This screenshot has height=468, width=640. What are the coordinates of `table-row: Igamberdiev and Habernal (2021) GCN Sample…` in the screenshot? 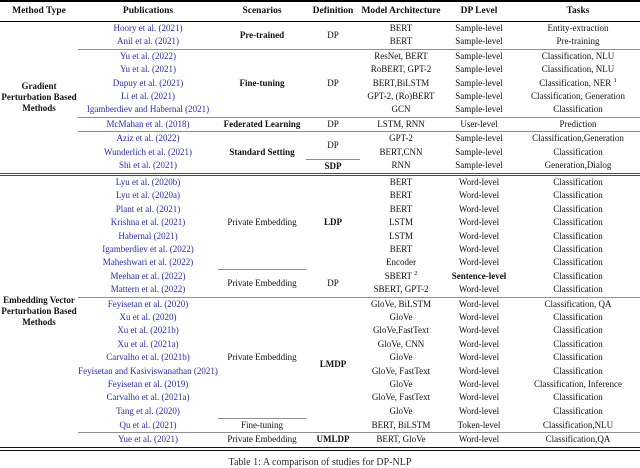 It's located at (320, 110).